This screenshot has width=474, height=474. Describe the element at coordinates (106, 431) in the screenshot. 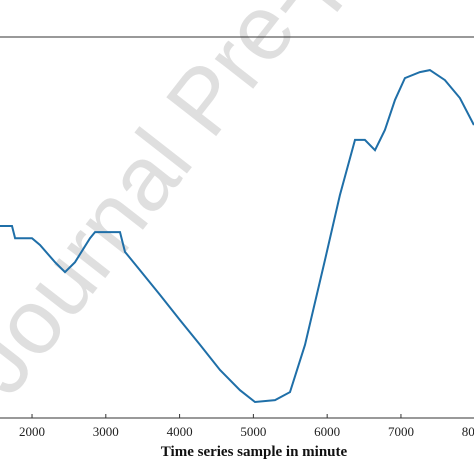

I see `x-tick-label: 3000` at that location.